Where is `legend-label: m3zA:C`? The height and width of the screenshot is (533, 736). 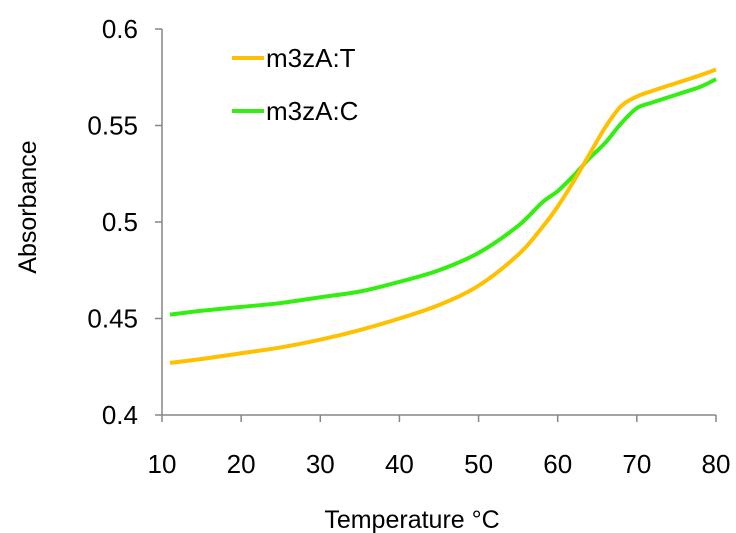 legend-label: m3zA:C is located at coordinates (312, 111).